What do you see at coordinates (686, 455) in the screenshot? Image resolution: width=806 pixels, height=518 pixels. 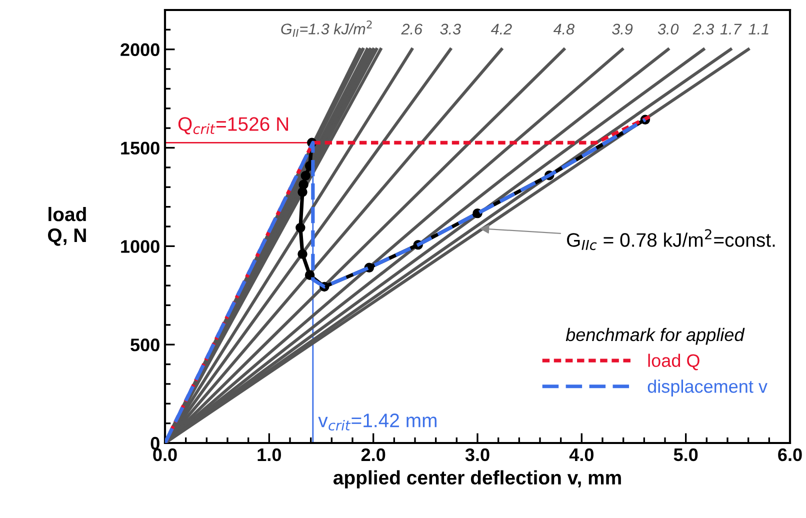 I see `x-tick-label: 5.0` at bounding box center [686, 455].